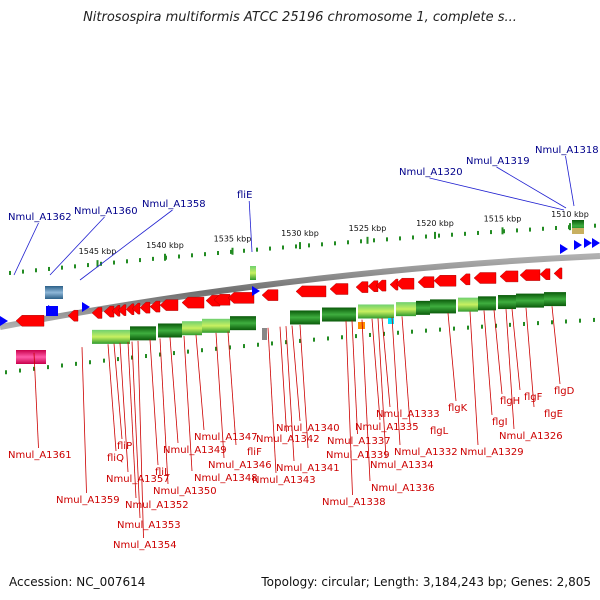  I want to click on bottom-gene-label: flgI, so click(500, 422).